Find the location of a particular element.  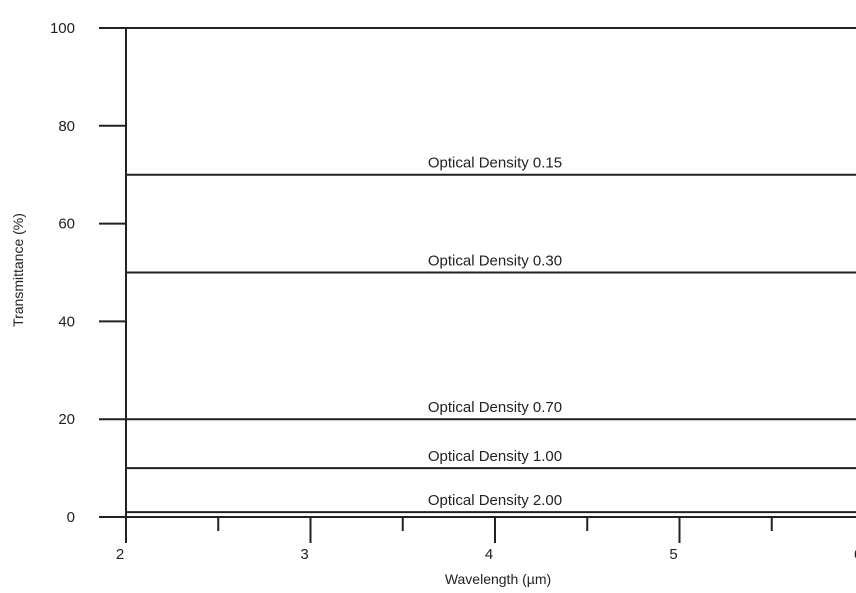

y-tick-label: 80 is located at coordinates (66, 126).